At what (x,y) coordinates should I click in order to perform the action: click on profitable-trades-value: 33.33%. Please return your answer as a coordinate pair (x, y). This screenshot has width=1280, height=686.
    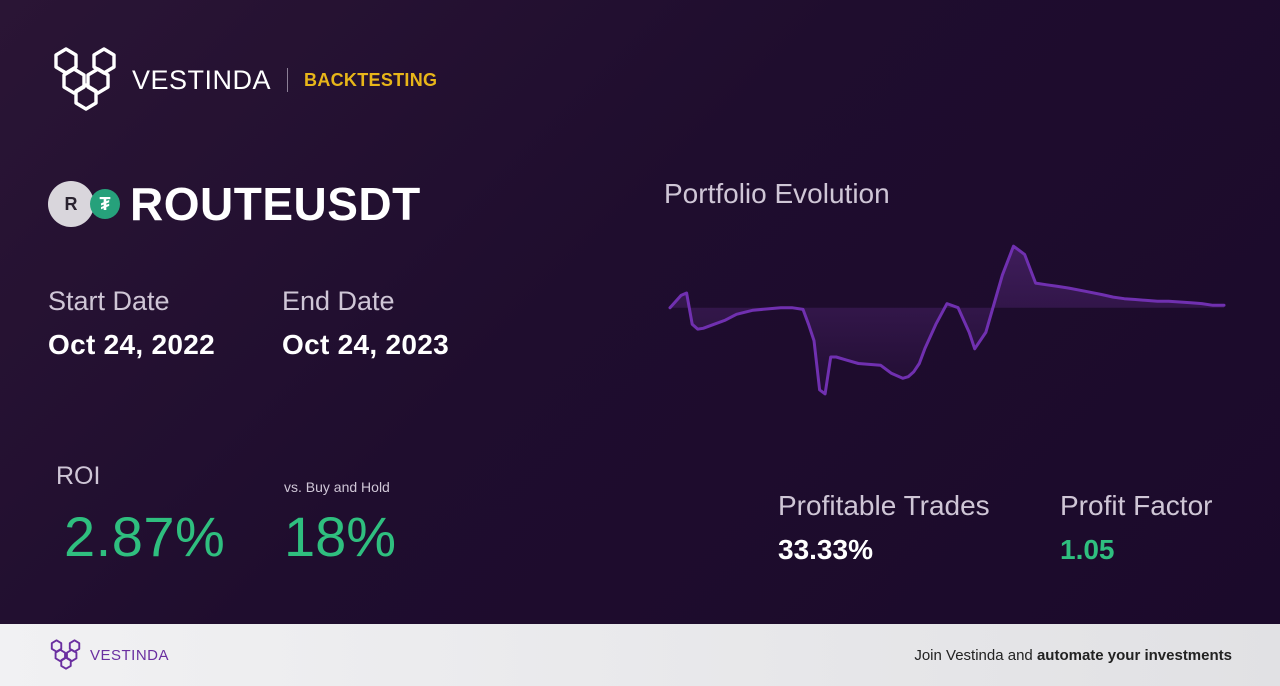
    Looking at the image, I should click on (825, 549).